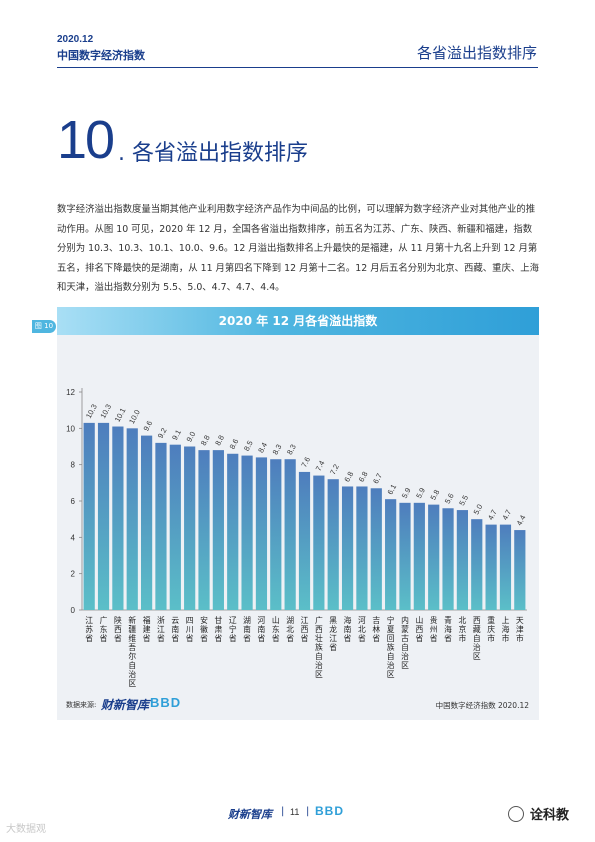 The image size is (595, 842). I want to click on category-label: 山西省, so click(419, 629).